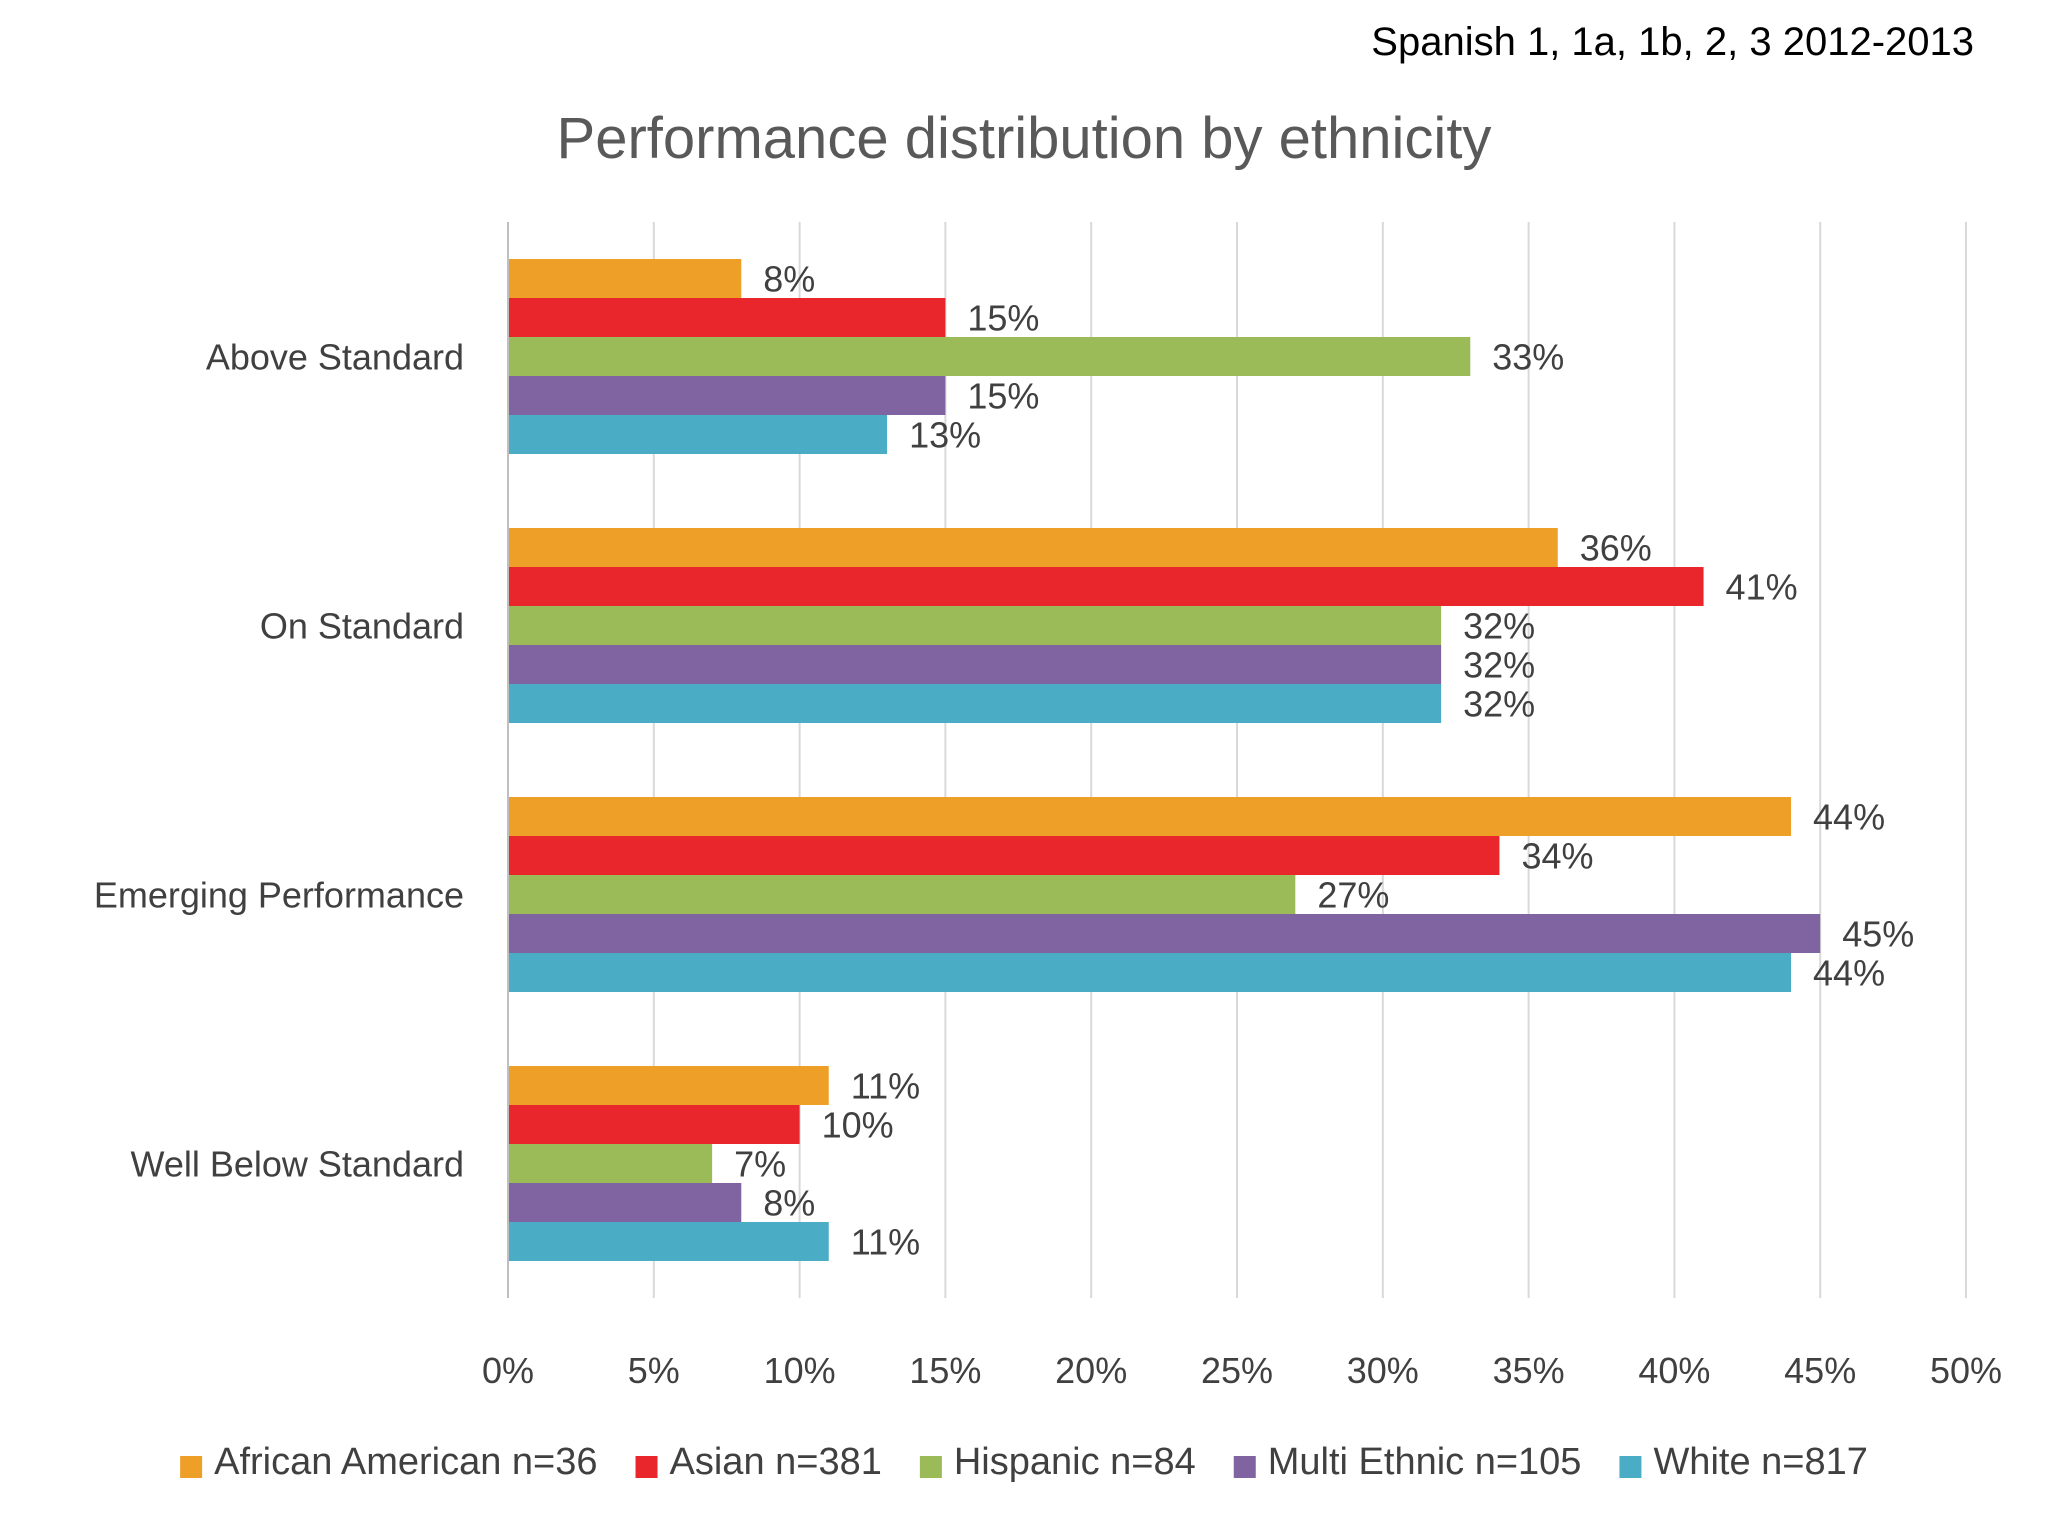  What do you see at coordinates (1529, 1370) in the screenshot?
I see `tick-label: 35%` at bounding box center [1529, 1370].